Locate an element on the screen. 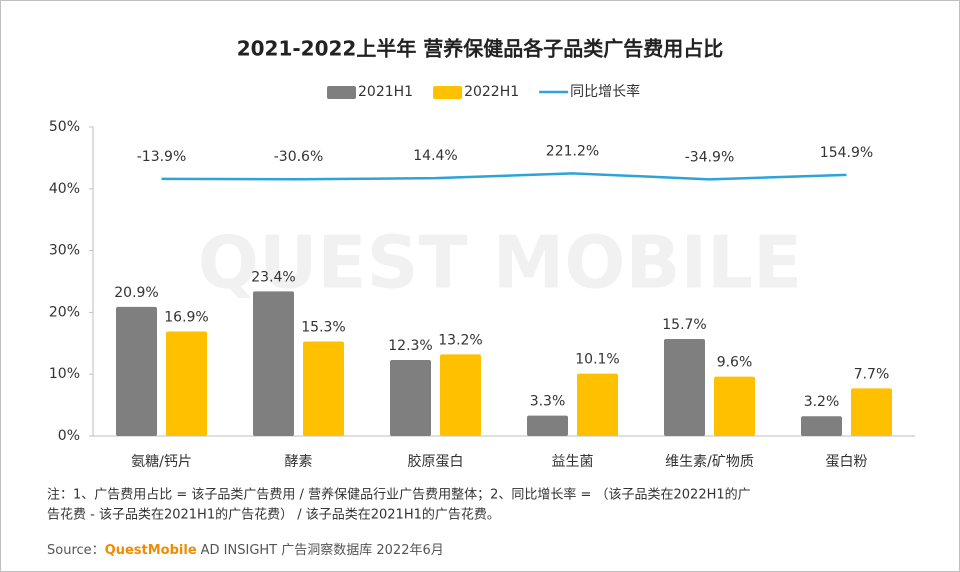 This screenshot has width=960, height=572. bar-value-label: 15.3% is located at coordinates (323, 327).